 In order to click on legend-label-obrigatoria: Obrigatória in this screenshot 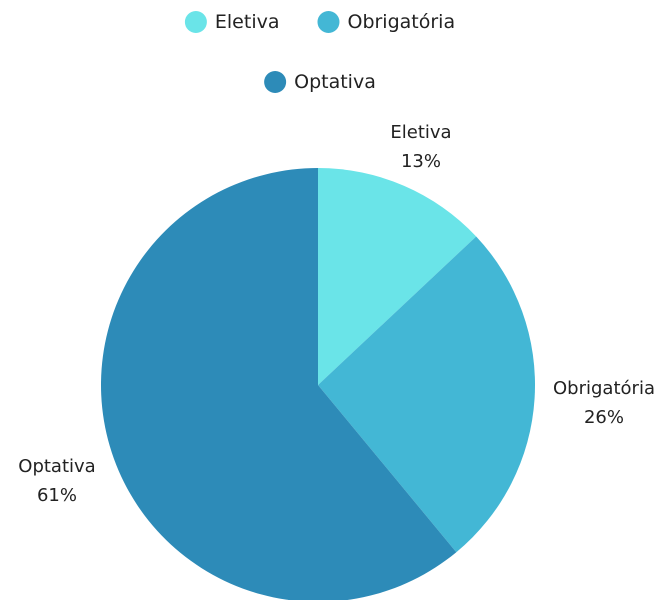, I will do `click(401, 22)`.